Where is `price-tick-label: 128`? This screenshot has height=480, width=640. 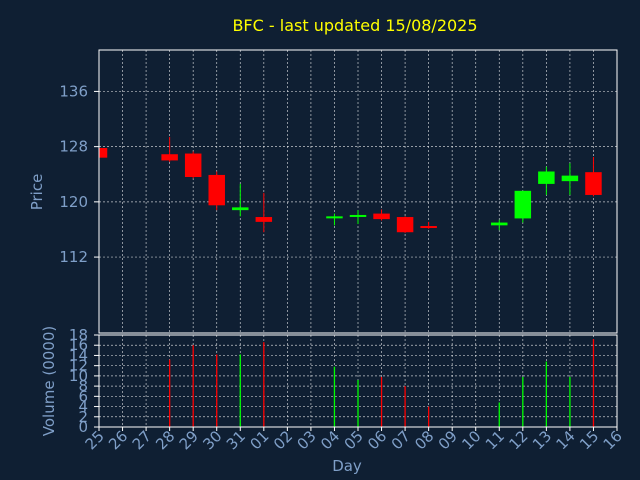
price-tick-label: 128 is located at coordinates (73, 147).